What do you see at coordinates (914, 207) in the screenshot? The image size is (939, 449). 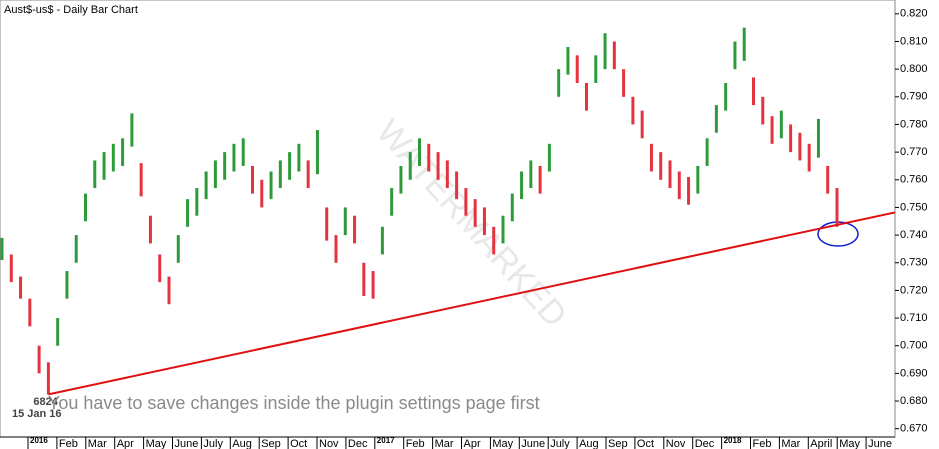 I see `y-tick-label: 0.750` at bounding box center [914, 207].